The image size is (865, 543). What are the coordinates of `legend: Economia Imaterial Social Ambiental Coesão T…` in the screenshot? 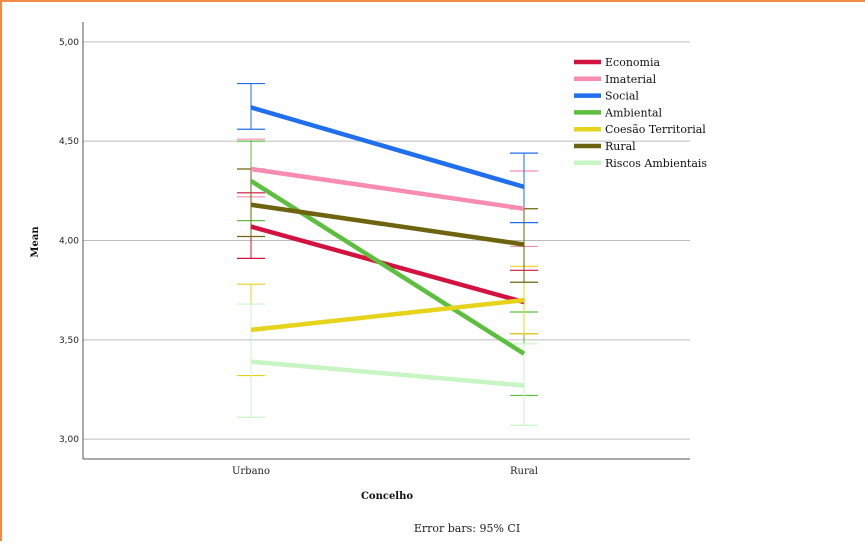 It's located at (640, 113).